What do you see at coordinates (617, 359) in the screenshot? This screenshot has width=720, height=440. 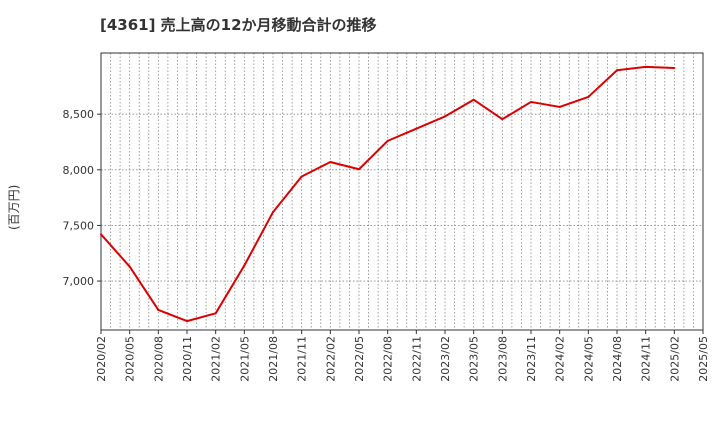 I see `x-tick-label: 2024/08` at bounding box center [617, 359].